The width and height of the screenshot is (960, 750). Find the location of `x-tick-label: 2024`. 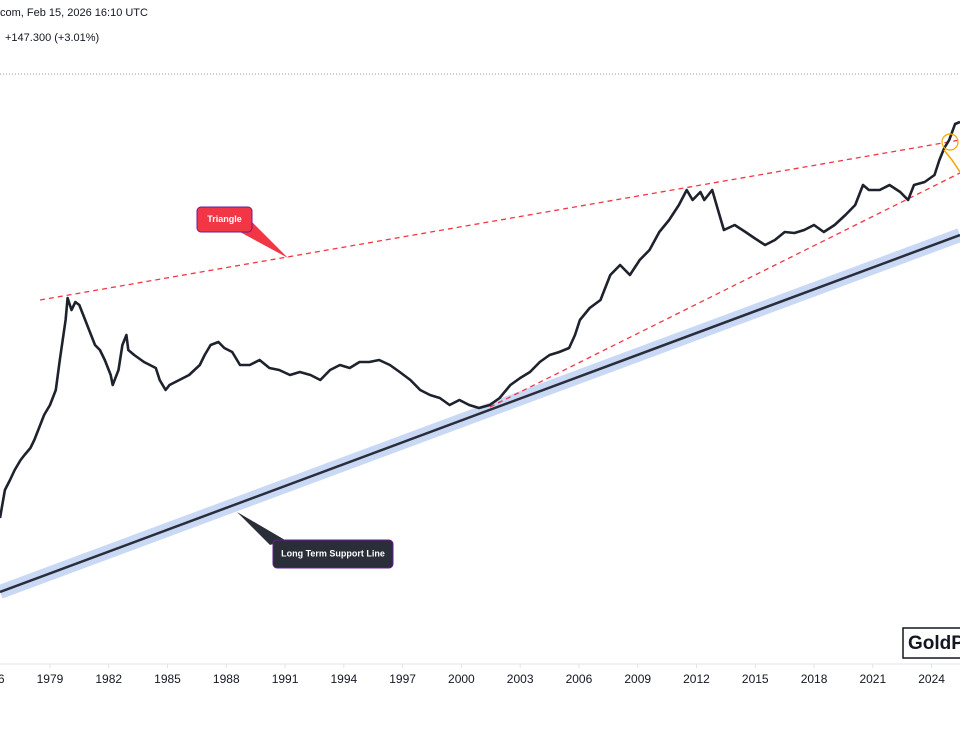

x-tick-label: 2024 is located at coordinates (931, 679).